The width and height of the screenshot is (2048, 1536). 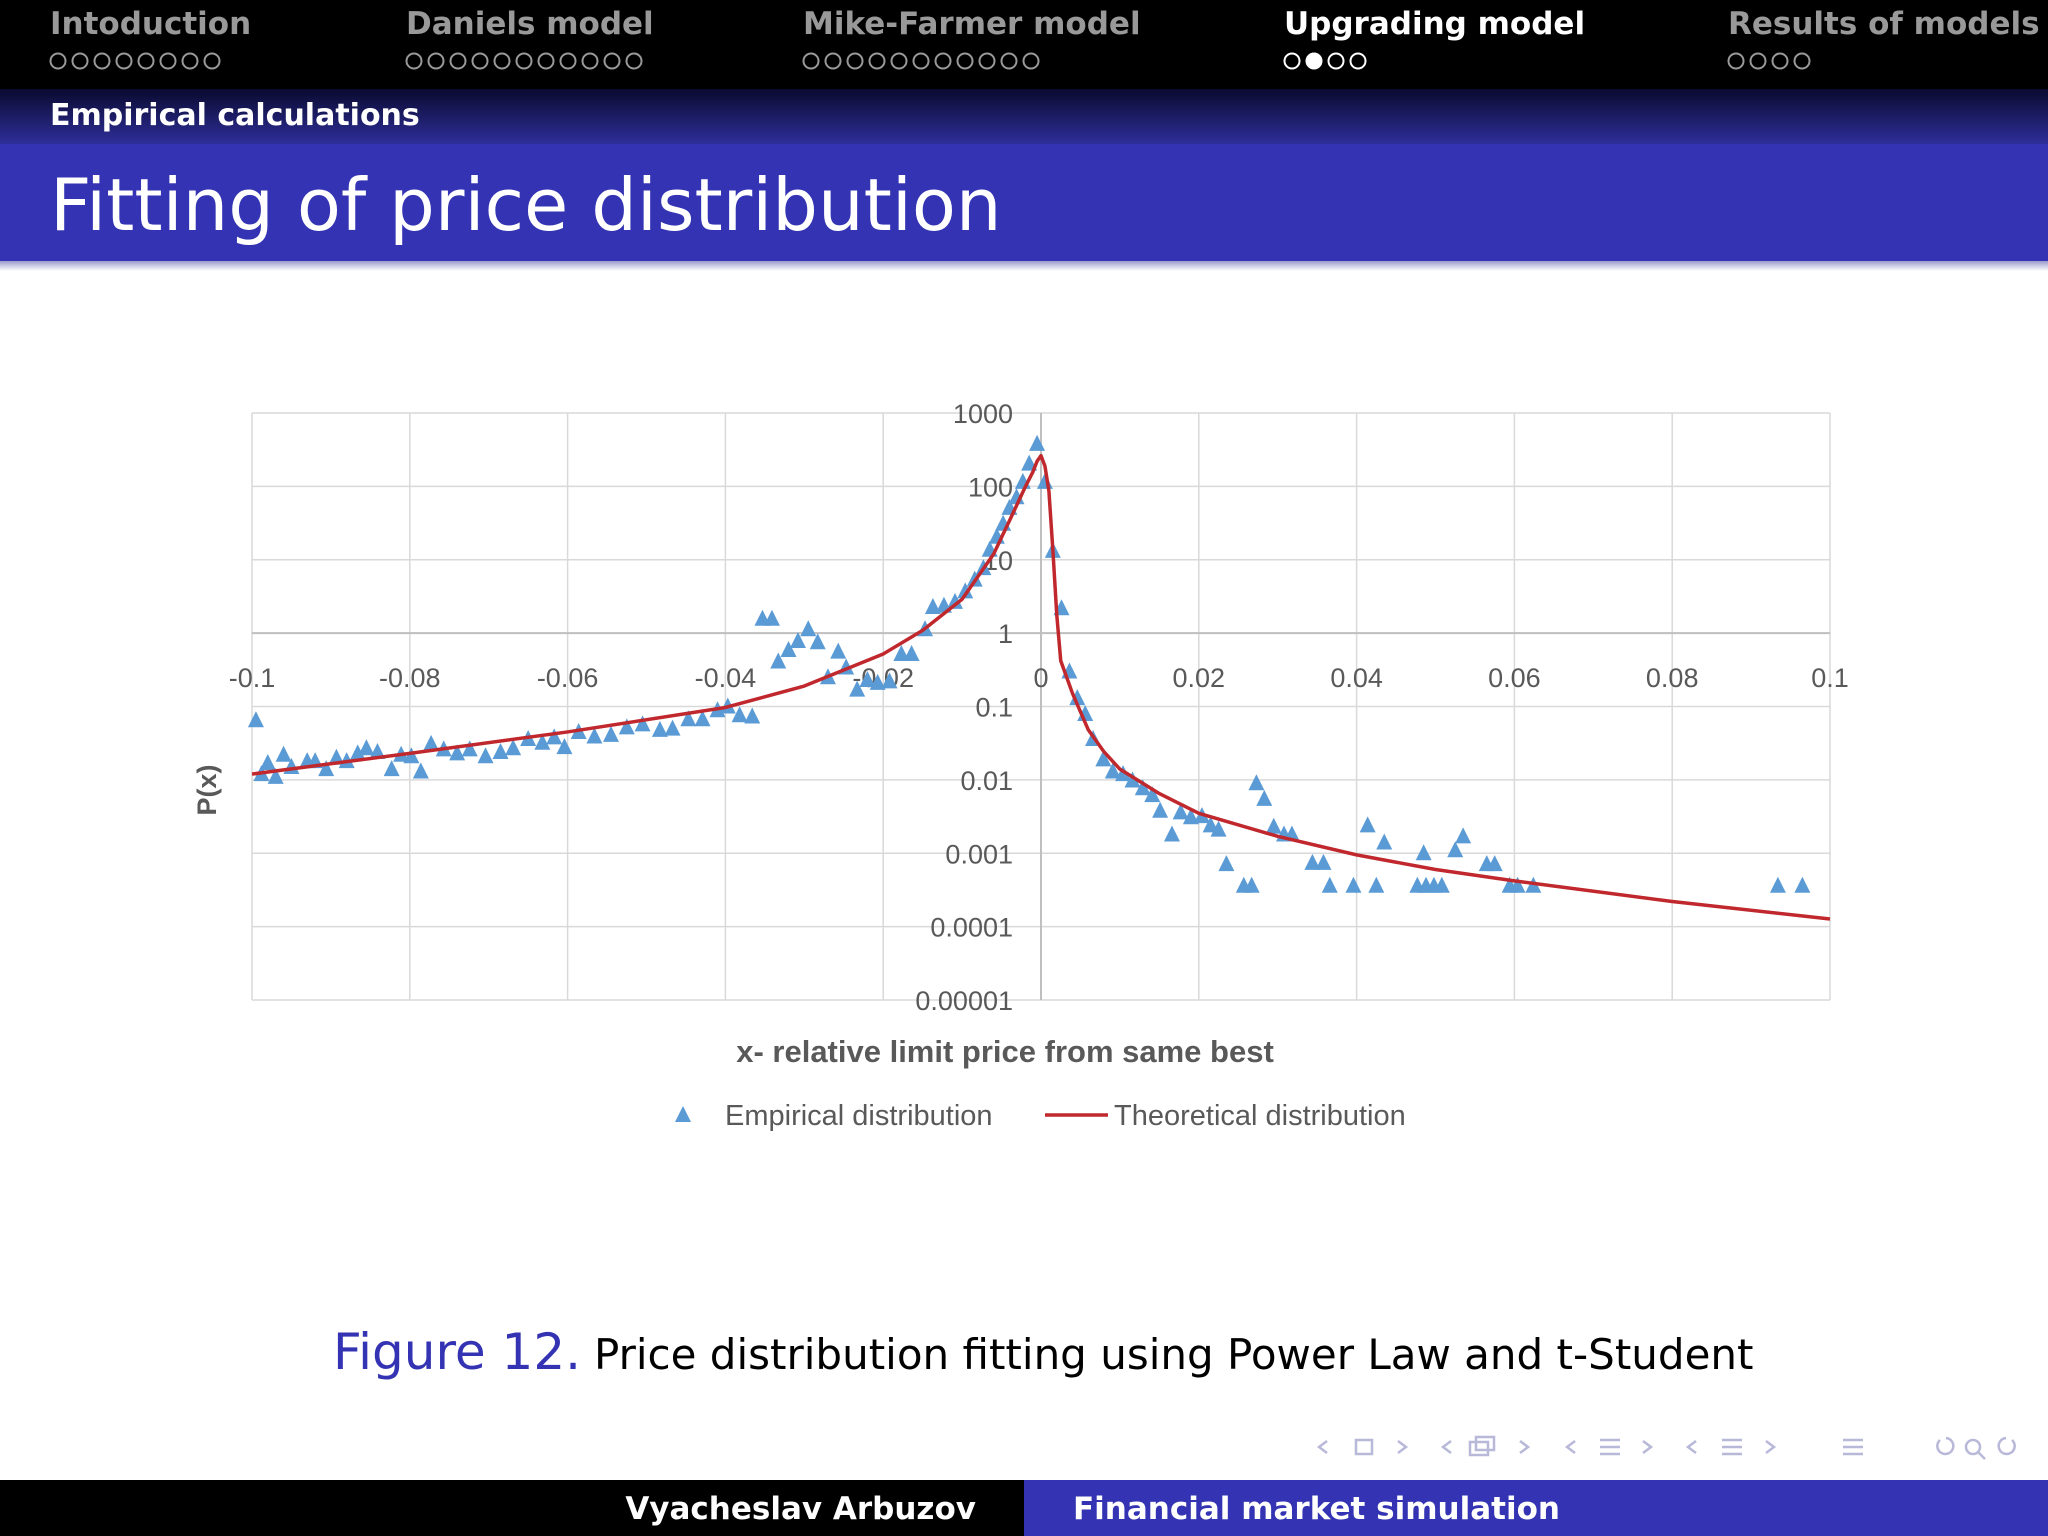 What do you see at coordinates (979, 854) in the screenshot?
I see `y-tick-label: 0.001` at bounding box center [979, 854].